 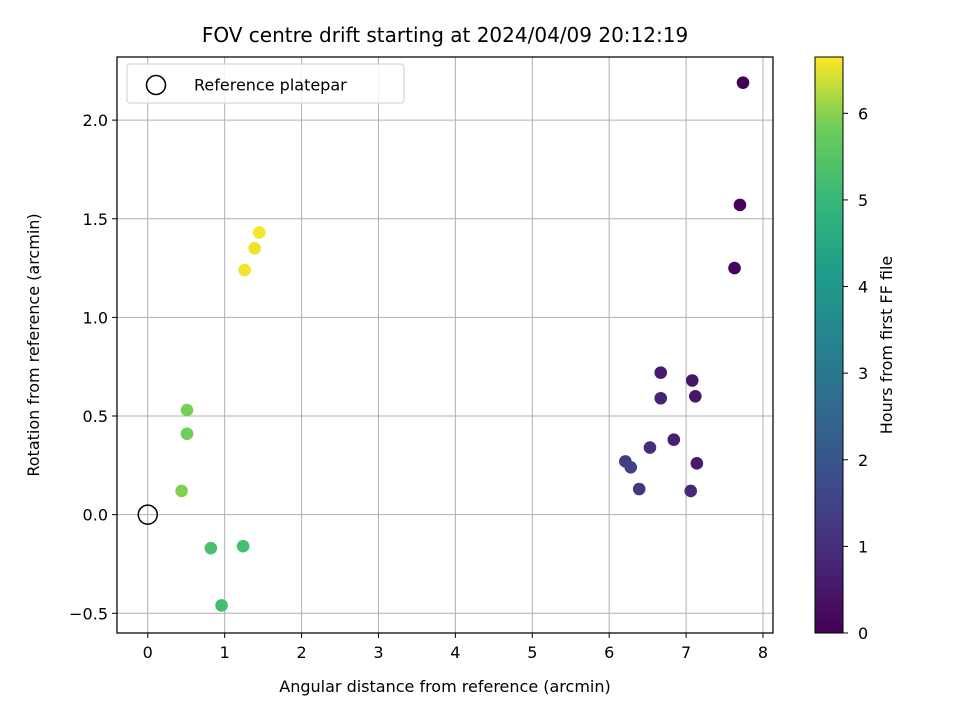 I want to click on legend-label: Reference platepar, so click(x=270, y=85).